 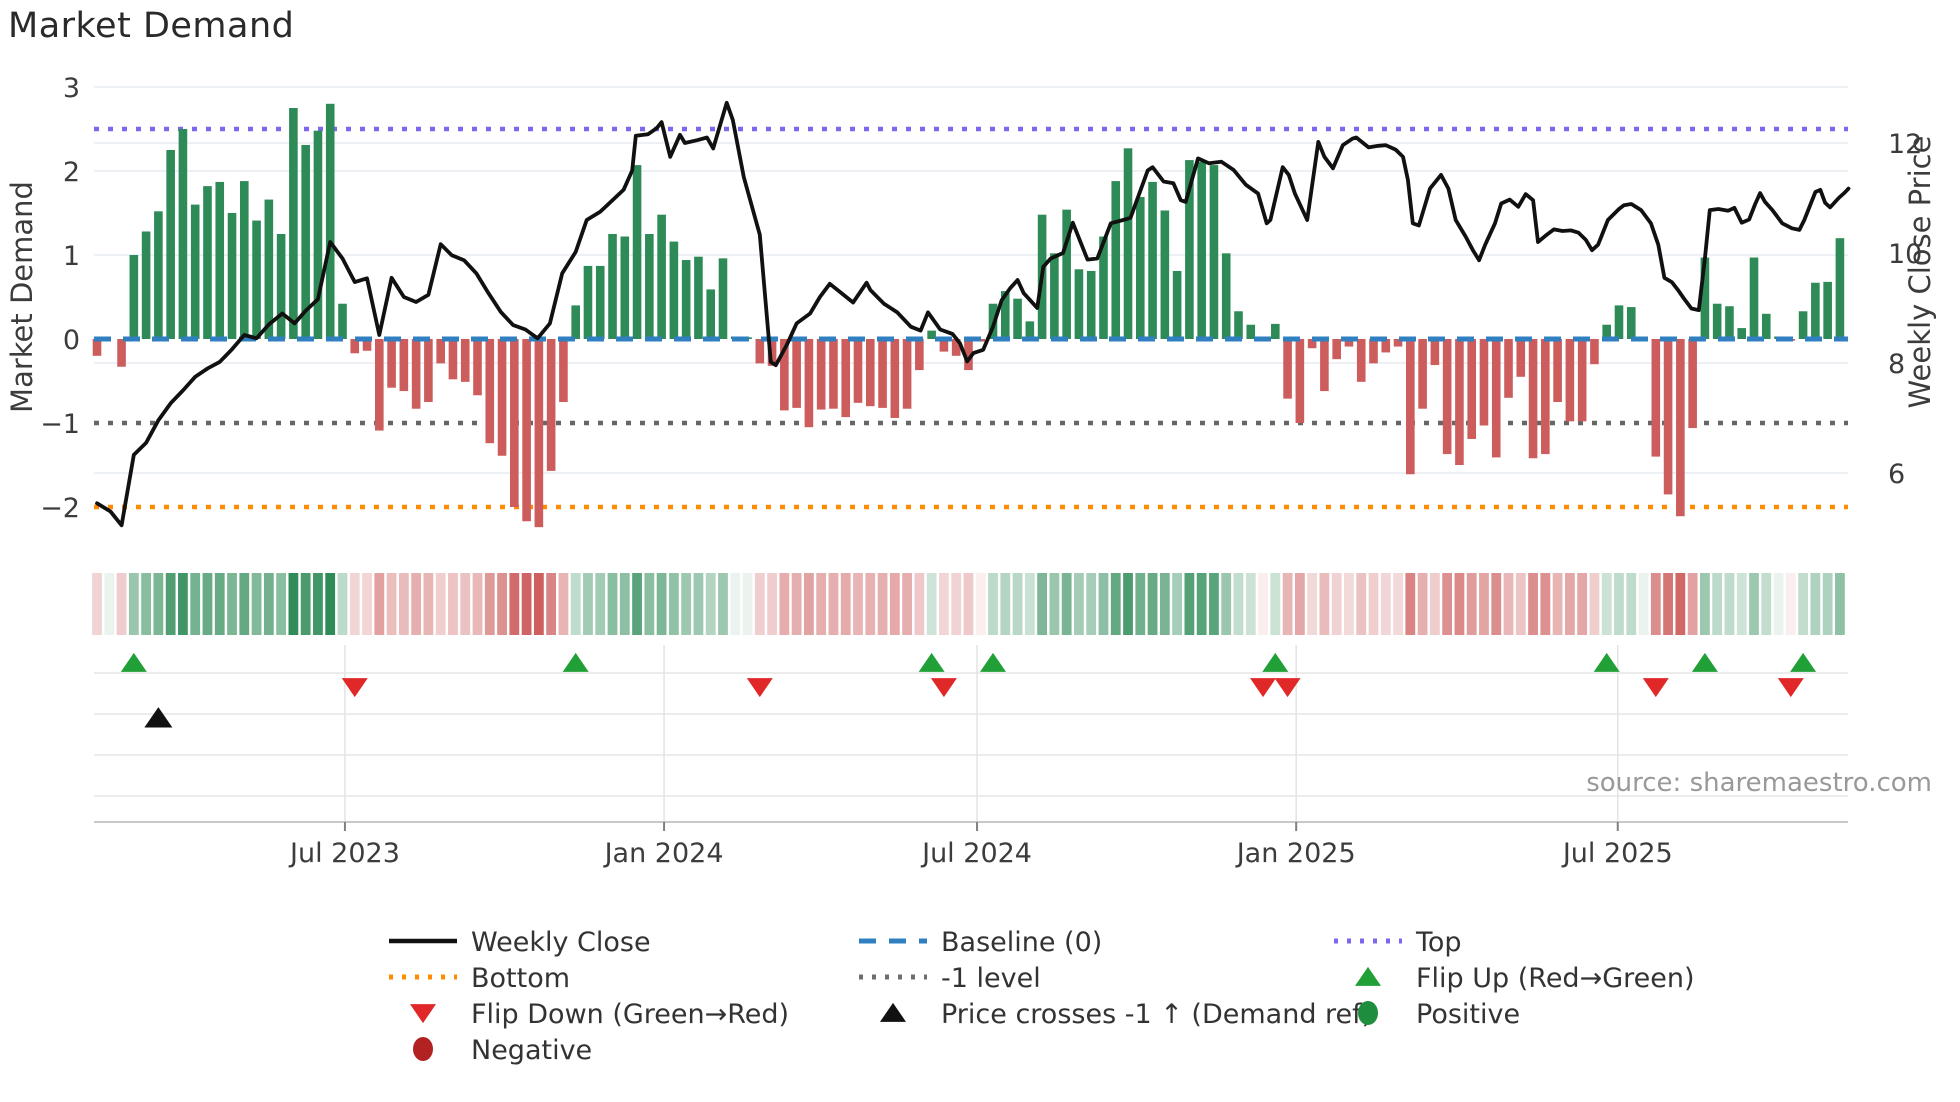 I want to click on price-cross-marker, so click(x=158, y=717).